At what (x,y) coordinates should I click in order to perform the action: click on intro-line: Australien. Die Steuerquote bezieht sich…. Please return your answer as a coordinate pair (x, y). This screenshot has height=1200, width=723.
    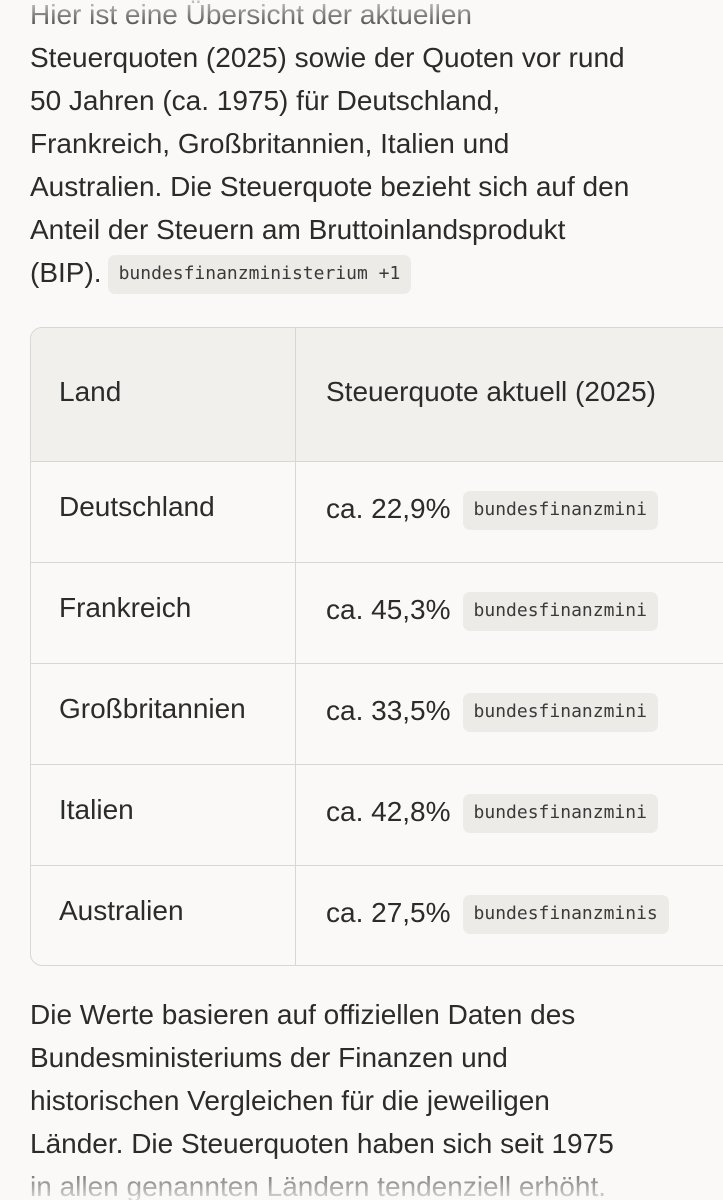
    Looking at the image, I should click on (330, 186).